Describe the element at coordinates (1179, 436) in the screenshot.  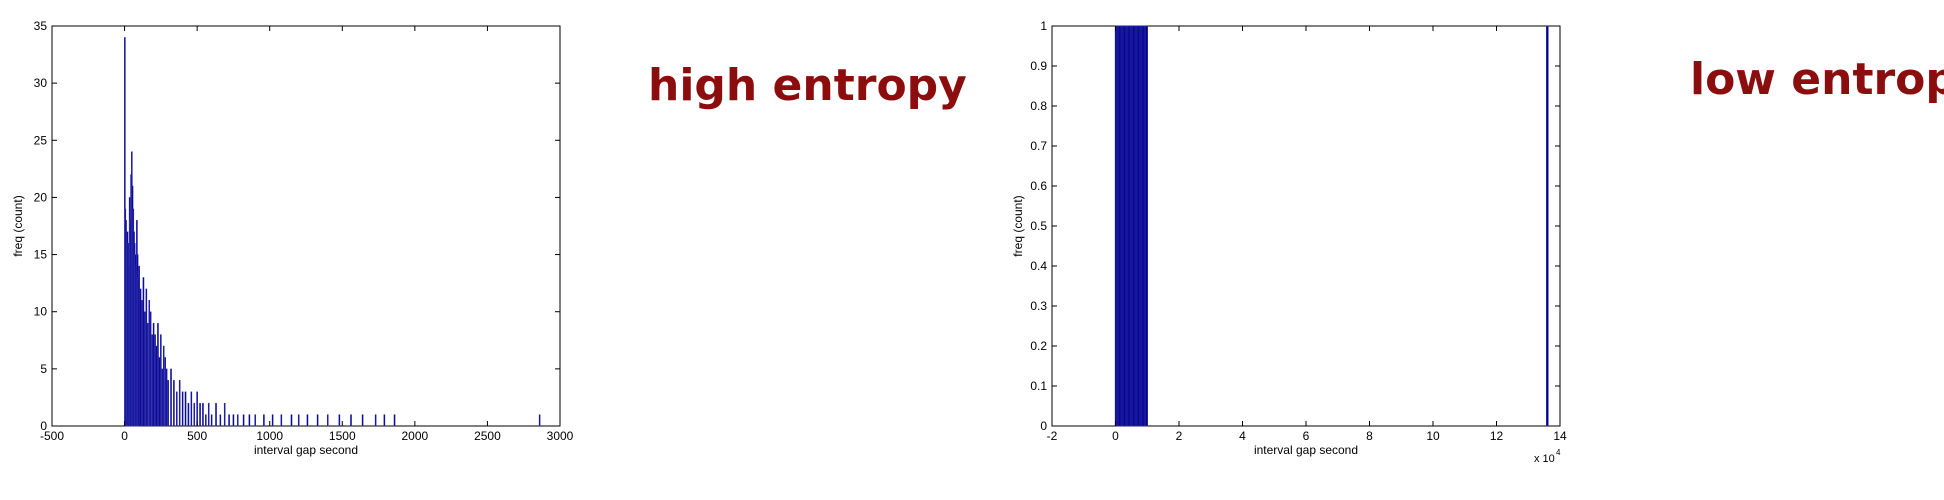
I see `x-tick-label: 2` at that location.